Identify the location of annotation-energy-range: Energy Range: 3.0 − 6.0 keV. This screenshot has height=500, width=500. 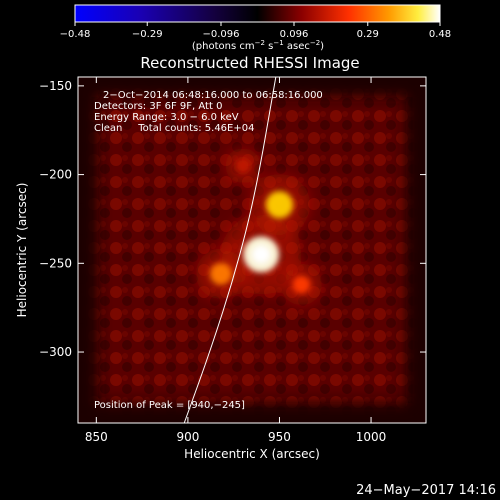
(166, 117).